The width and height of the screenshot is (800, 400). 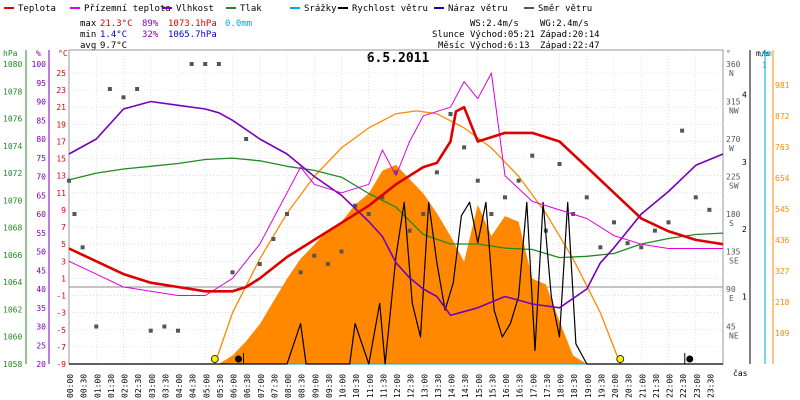 What do you see at coordinates (12, 91) in the screenshot?
I see `tick-hpa: 1078` at bounding box center [12, 91].